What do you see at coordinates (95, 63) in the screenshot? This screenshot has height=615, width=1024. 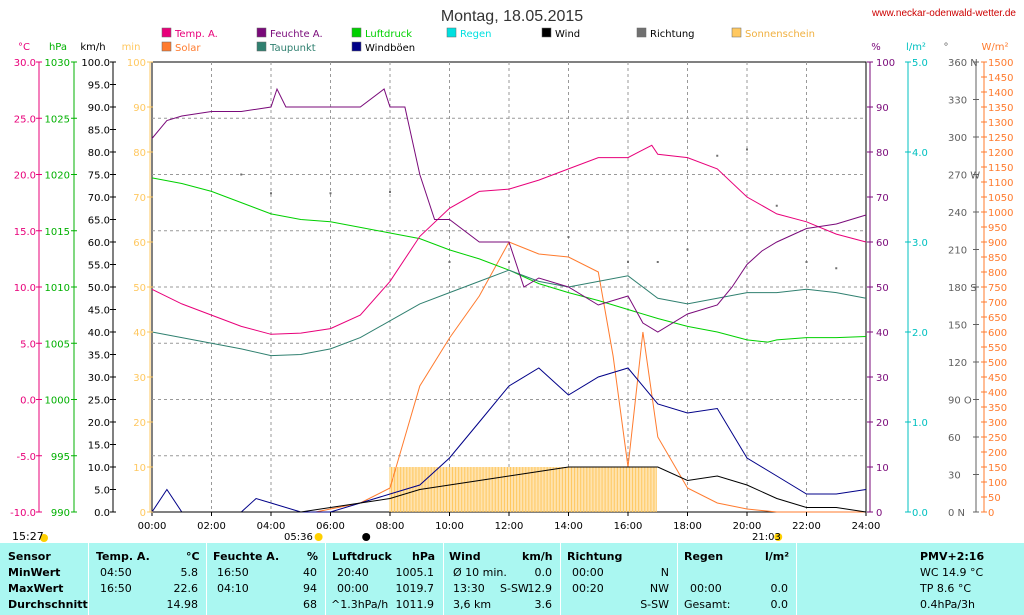 I see `wind-tick-label: 100.0` at bounding box center [95, 63].